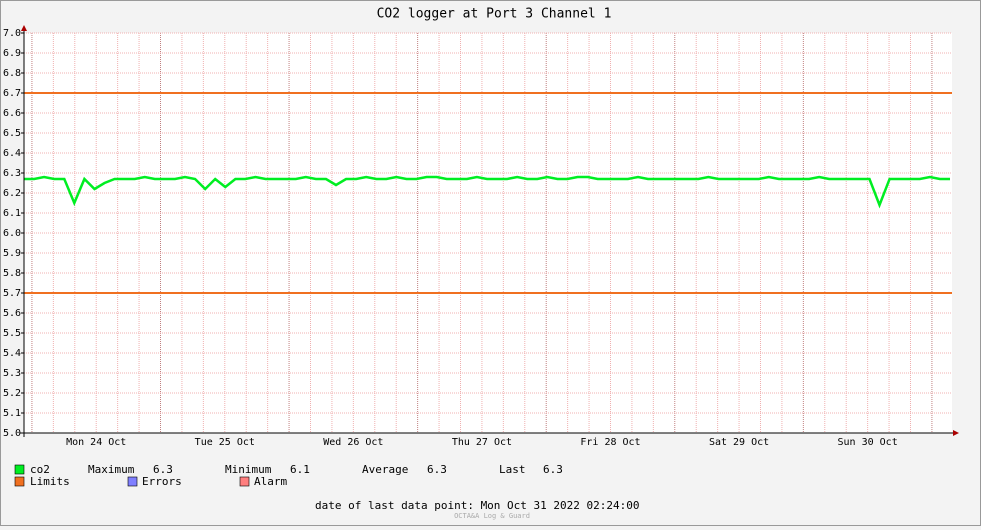  Describe the element at coordinates (12, 173) in the screenshot. I see `y-tick-label: 6.3` at that location.